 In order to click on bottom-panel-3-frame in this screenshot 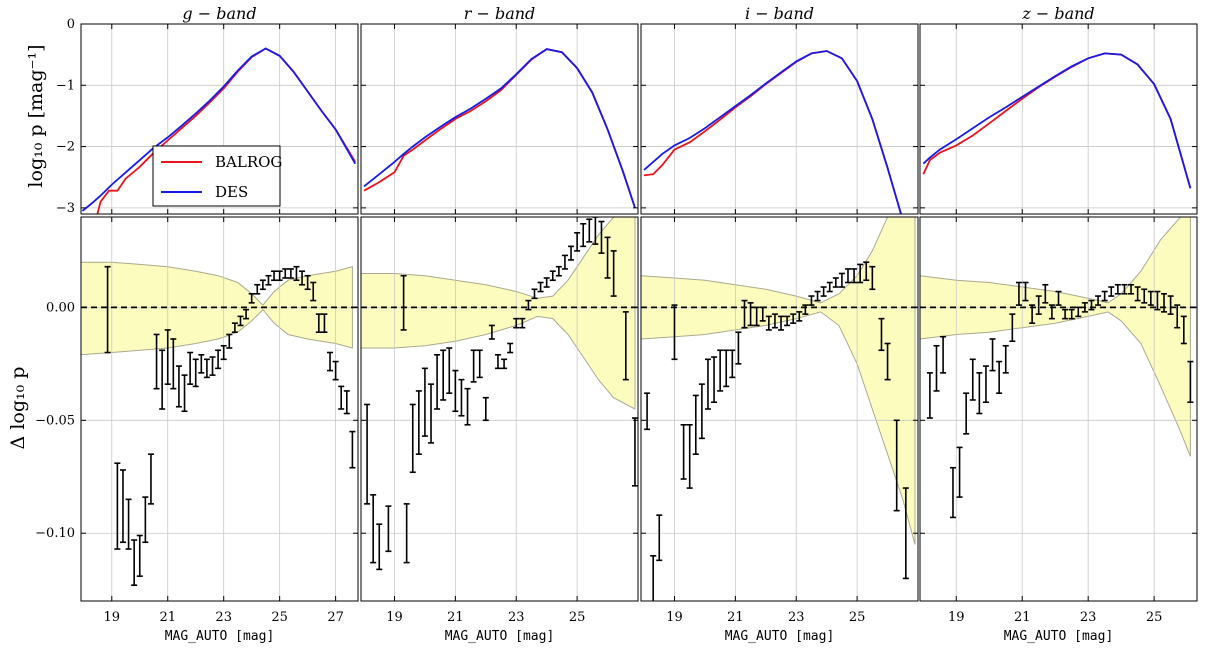, I will do `click(779, 409)`.